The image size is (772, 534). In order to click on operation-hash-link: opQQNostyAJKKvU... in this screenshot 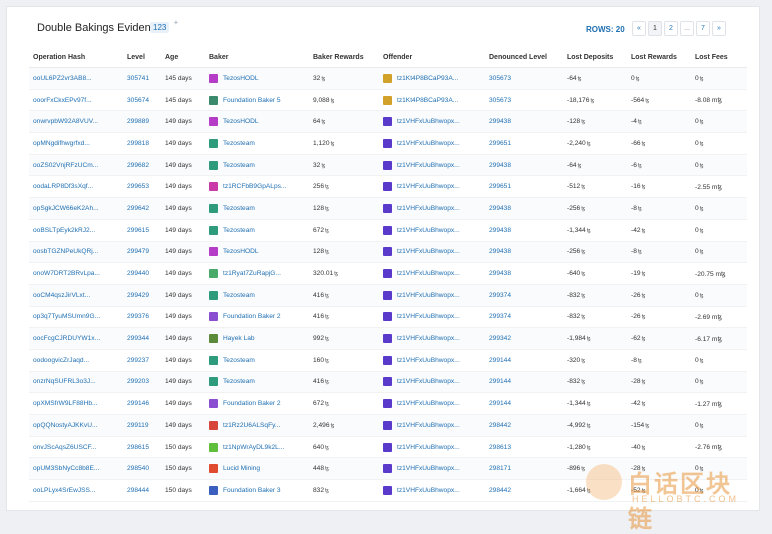, I will do `click(65, 425)`.